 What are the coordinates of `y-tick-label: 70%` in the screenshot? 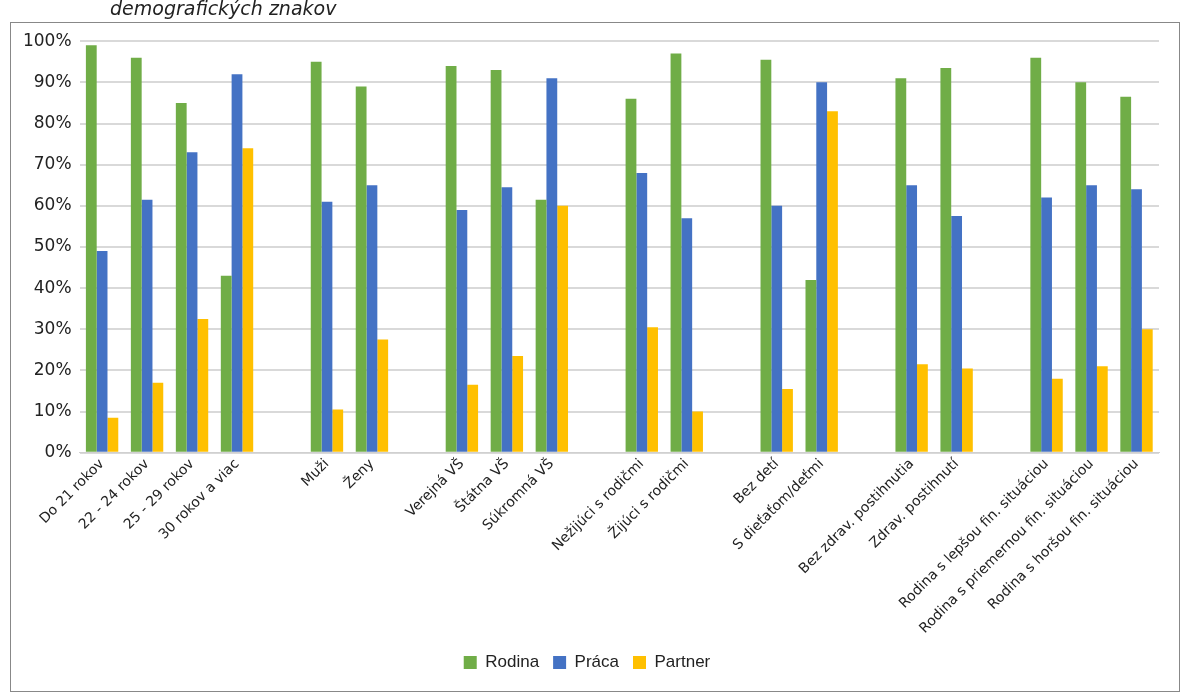 It's located at (52, 163).